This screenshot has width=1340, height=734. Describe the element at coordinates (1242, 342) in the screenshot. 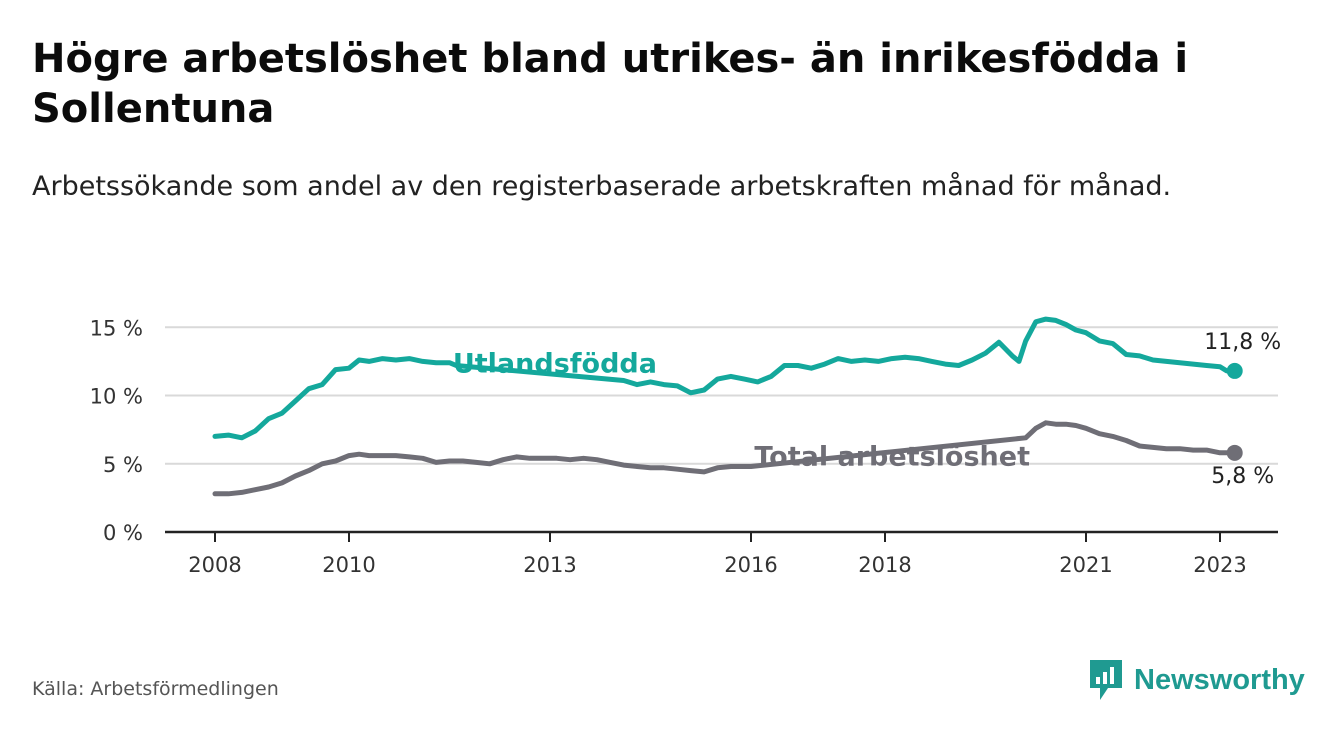

I see `end-value-label: 11,8 %` at that location.